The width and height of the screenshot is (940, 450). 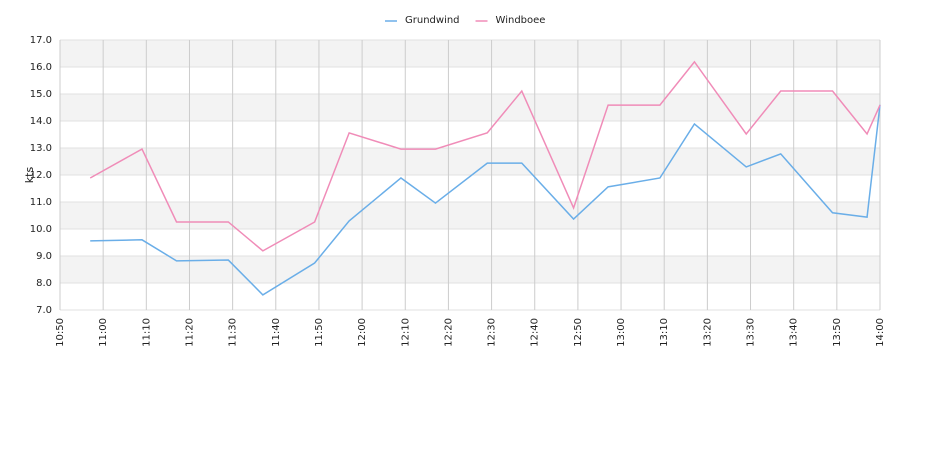 What do you see at coordinates (535, 332) in the screenshot?
I see `x-tick-label: 12:40` at bounding box center [535, 332].